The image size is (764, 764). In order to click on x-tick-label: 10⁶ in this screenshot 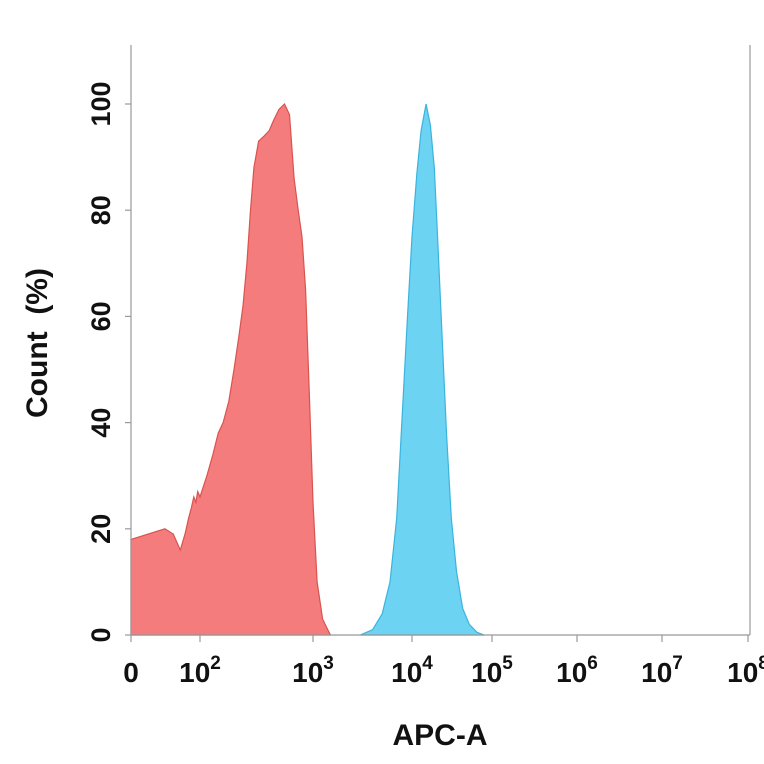, I will do `click(577, 670)`.